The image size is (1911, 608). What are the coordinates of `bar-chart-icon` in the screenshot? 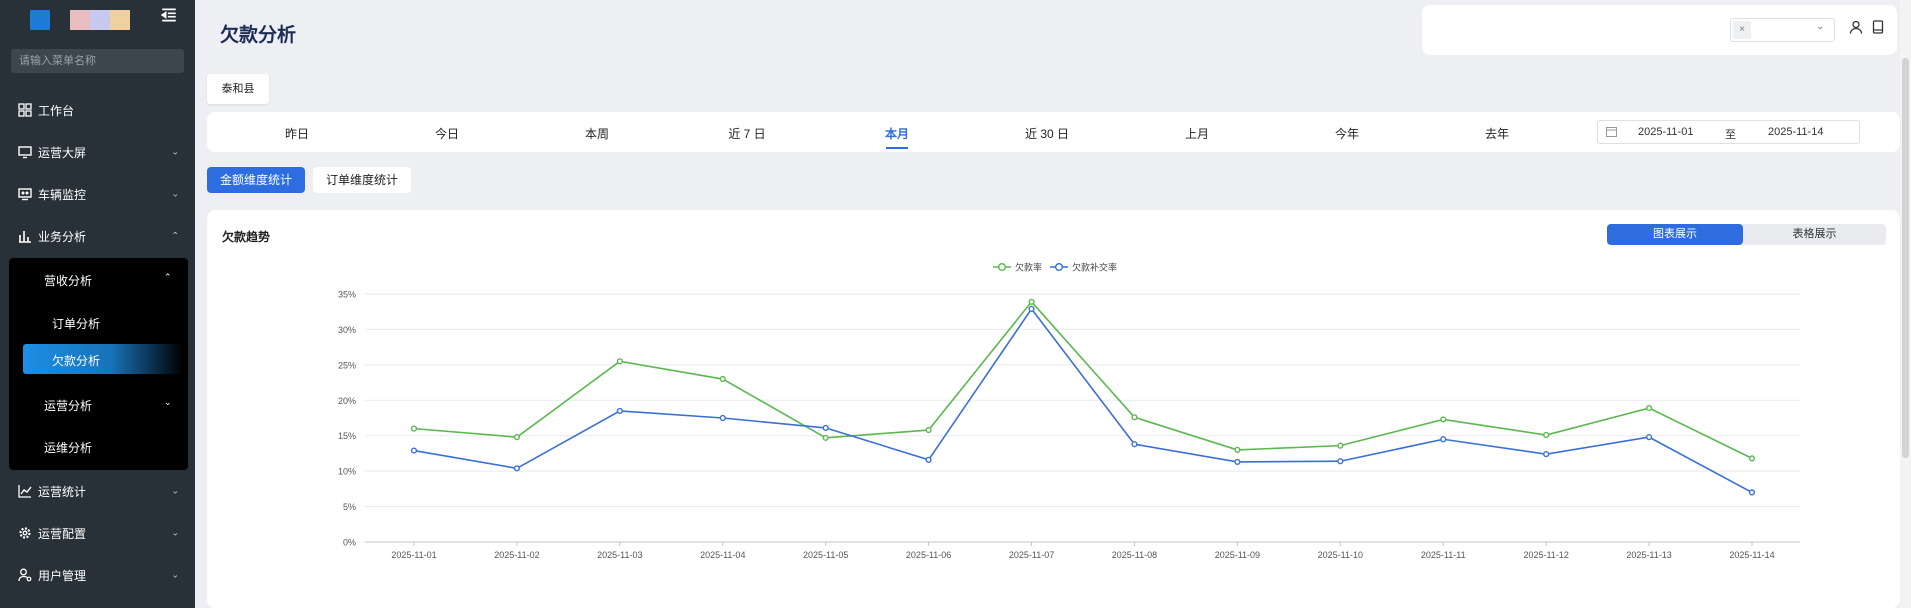 It's located at (25, 237).